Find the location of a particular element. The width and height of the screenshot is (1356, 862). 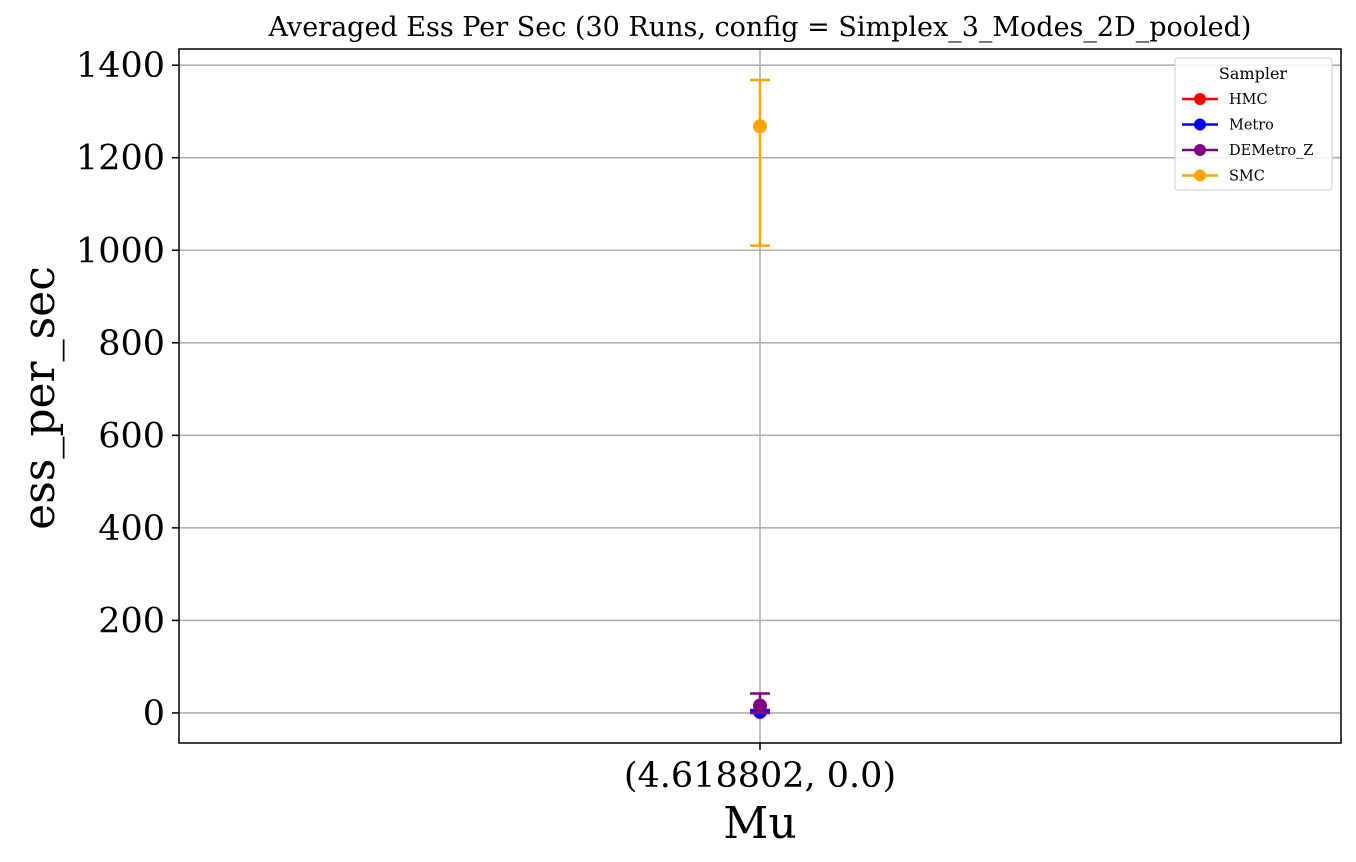

legend: Sampler HMC Metro DEMetro_Z SMC is located at coordinates (1253, 124).